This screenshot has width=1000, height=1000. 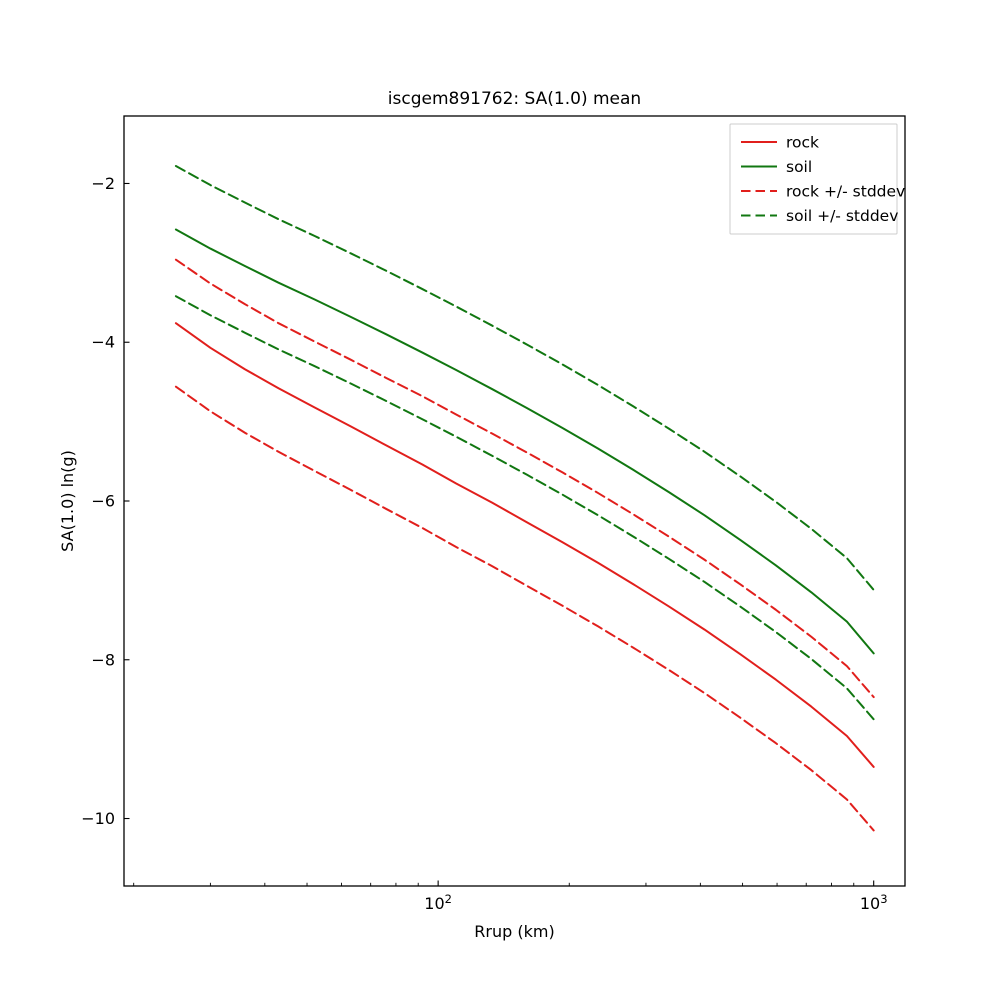 I want to click on y-tick-label: −10, so click(x=98, y=818).